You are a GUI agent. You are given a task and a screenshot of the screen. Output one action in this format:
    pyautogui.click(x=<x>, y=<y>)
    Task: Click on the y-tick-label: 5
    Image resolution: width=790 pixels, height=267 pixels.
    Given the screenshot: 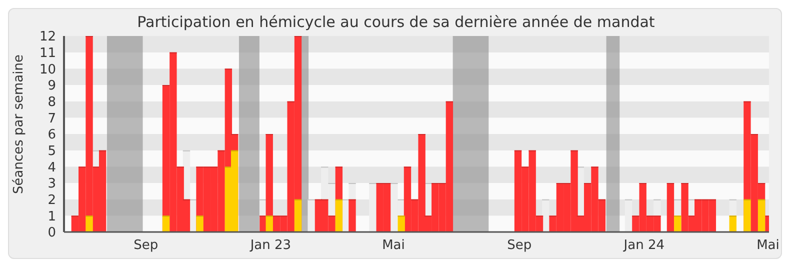 What is the action you would take?
    pyautogui.click(x=52, y=151)
    